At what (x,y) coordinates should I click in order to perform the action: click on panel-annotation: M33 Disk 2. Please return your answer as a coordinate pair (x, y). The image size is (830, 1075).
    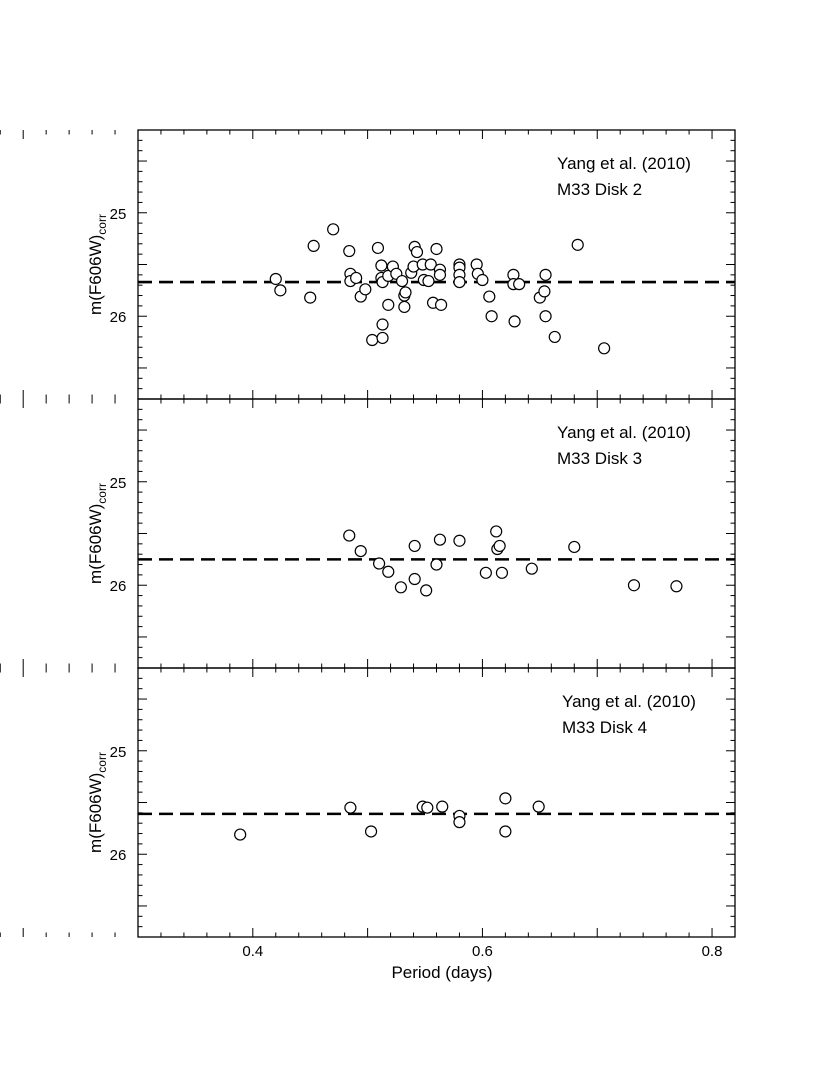
    Looking at the image, I should click on (599, 189).